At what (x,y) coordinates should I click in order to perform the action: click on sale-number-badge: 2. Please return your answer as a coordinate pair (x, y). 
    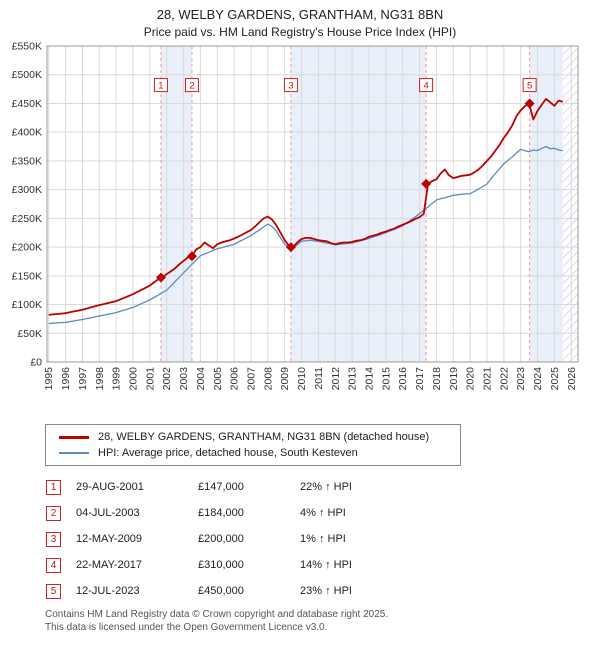
    Looking at the image, I should click on (53, 513).